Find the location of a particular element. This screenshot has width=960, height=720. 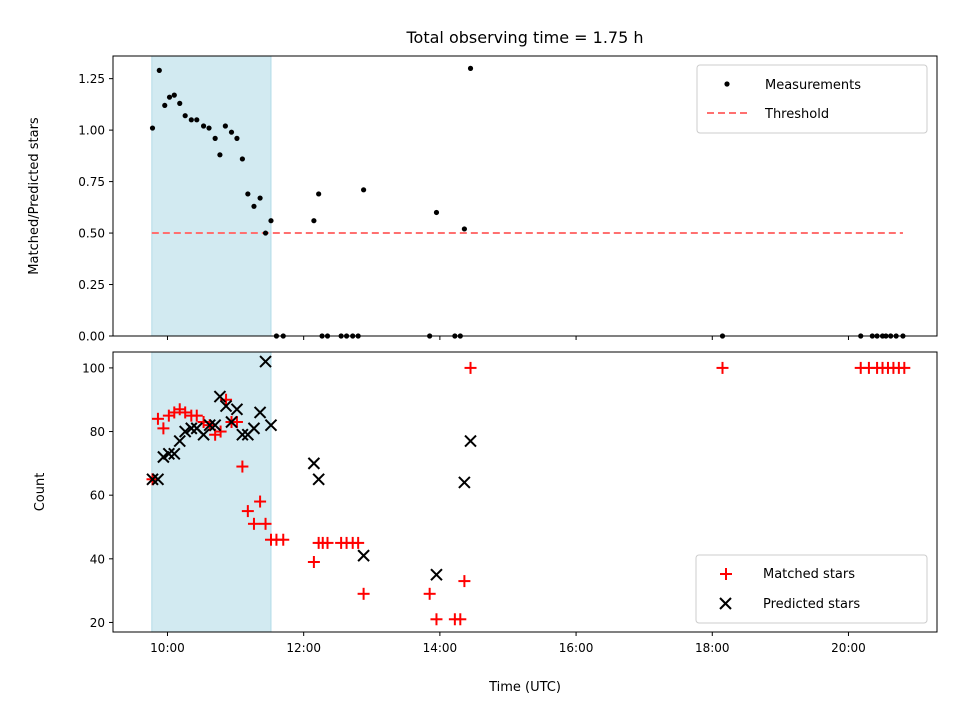

top-legend-box is located at coordinates (812, 99).